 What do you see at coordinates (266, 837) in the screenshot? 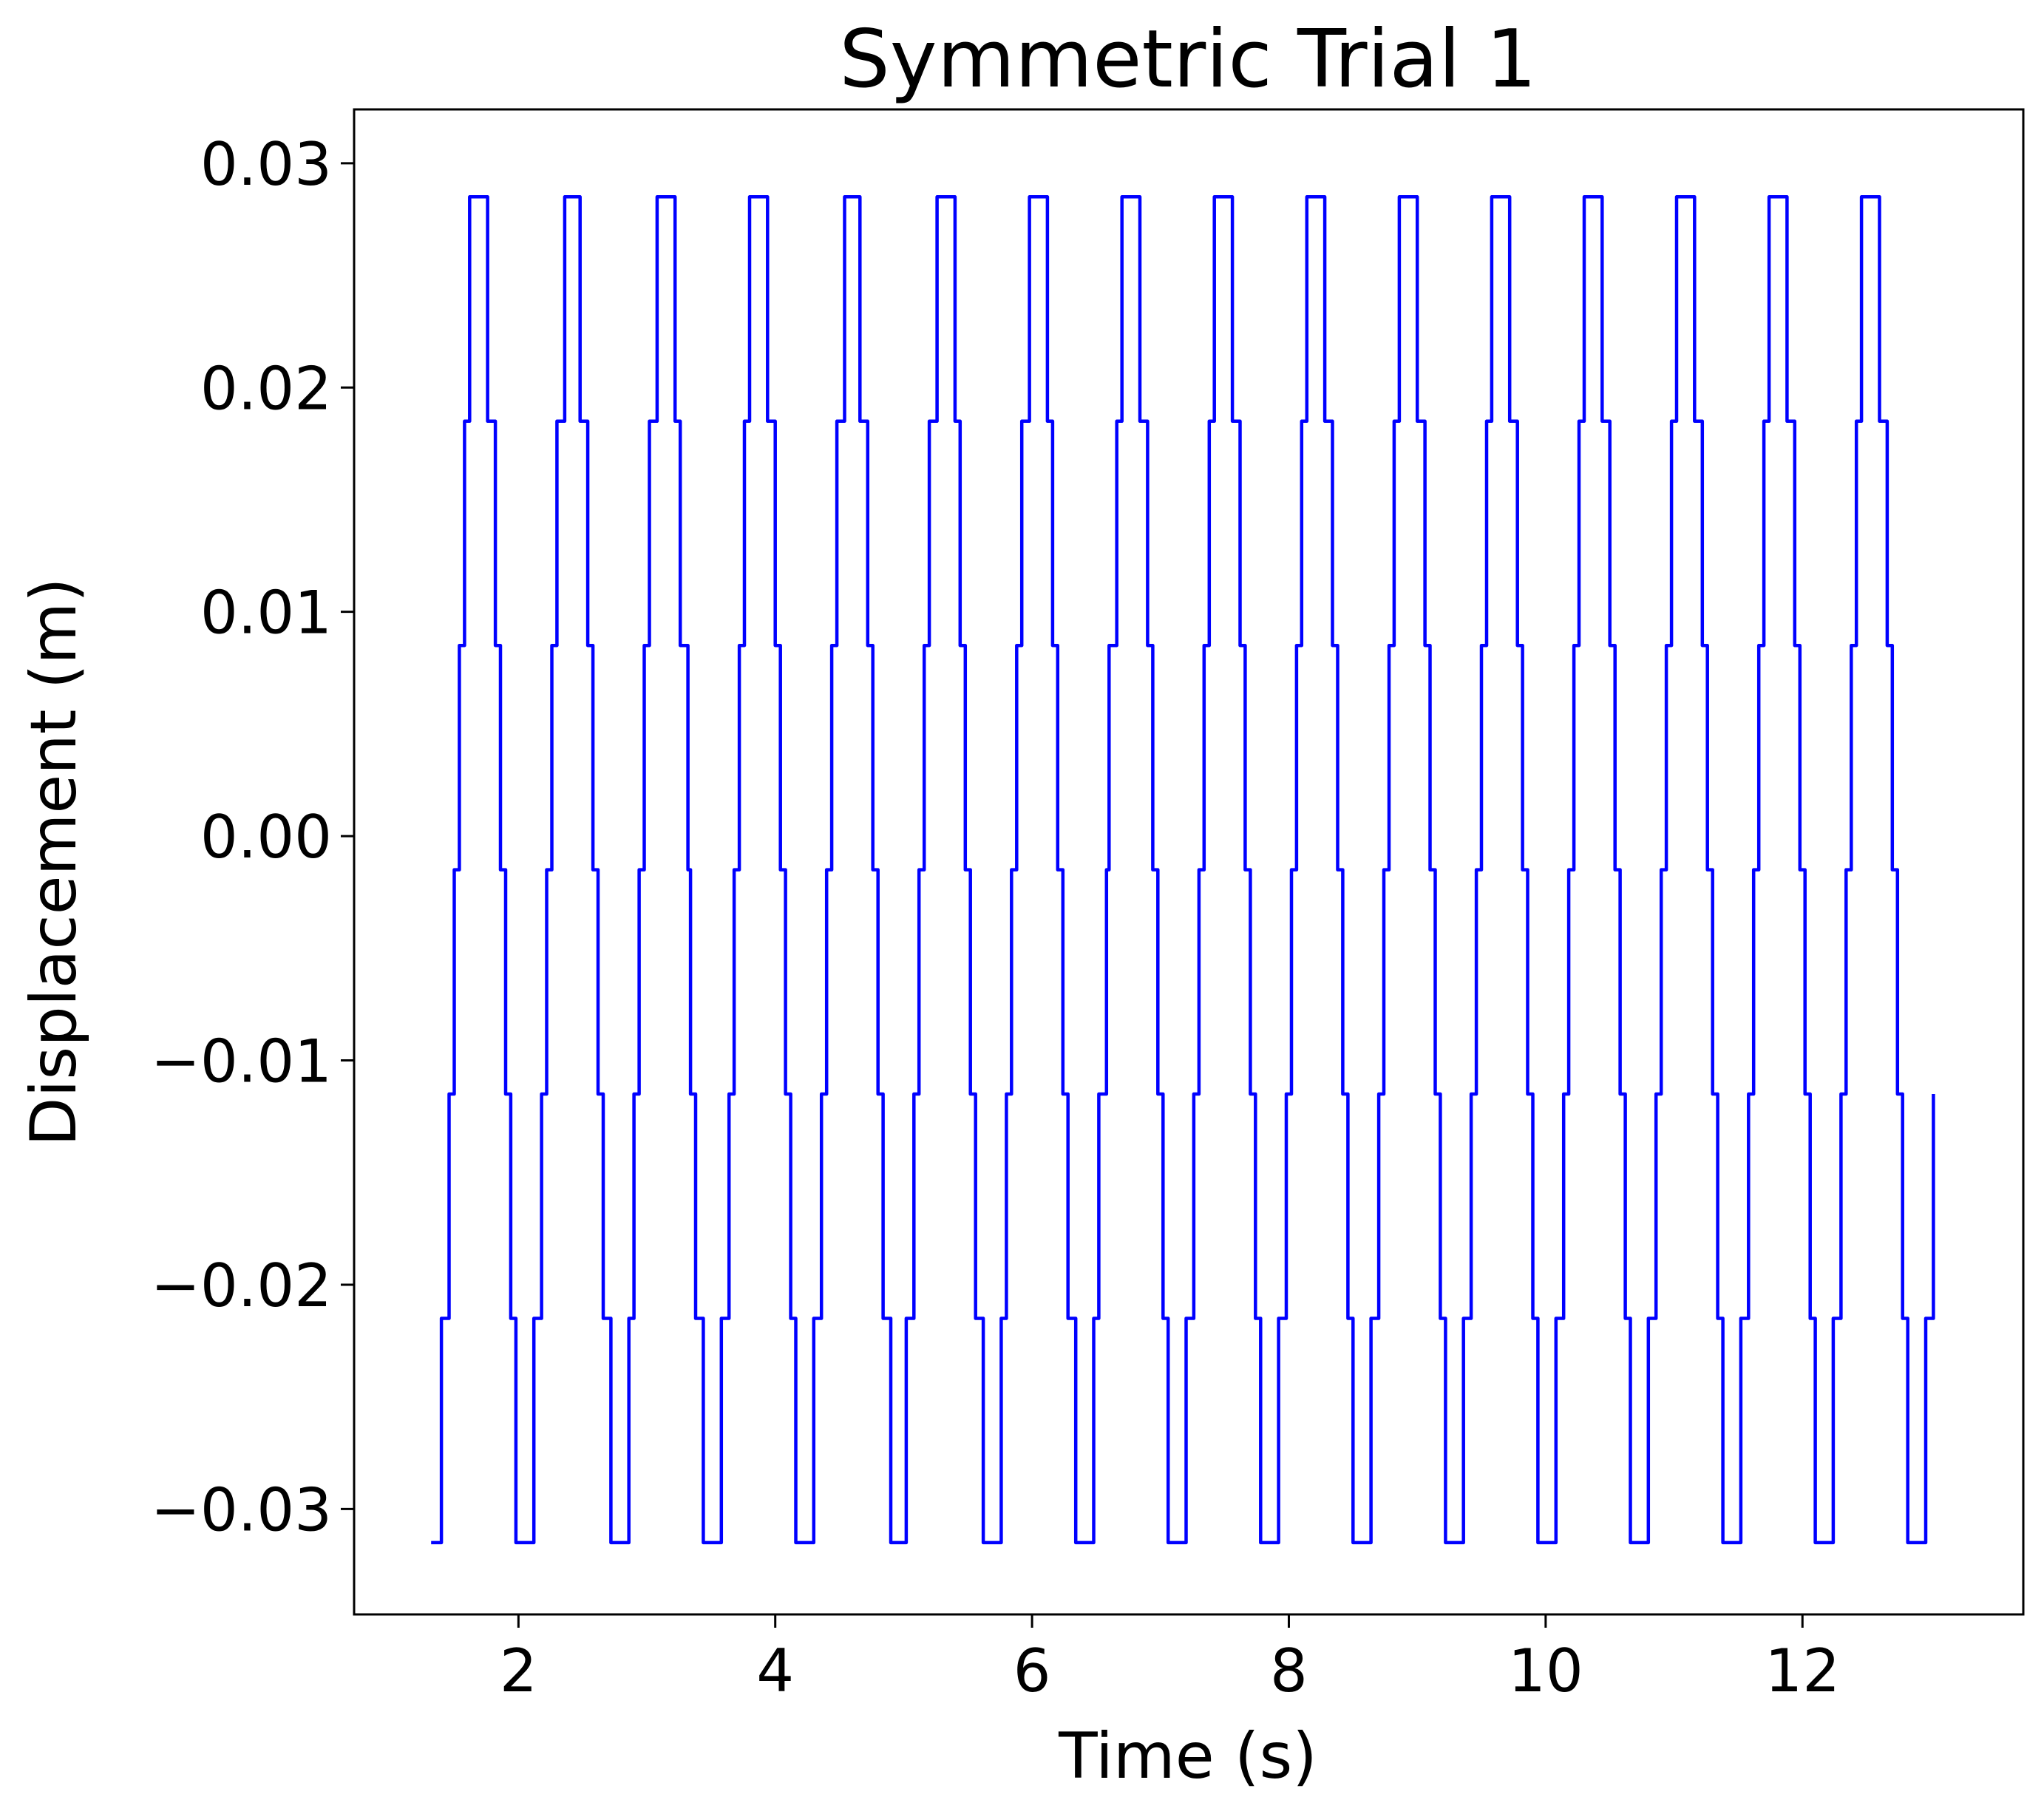
I see `y-tick-label: 0.00` at bounding box center [266, 837].